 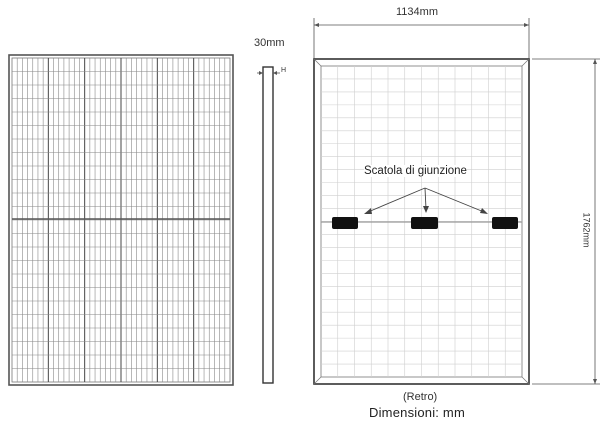 What do you see at coordinates (421, 39) in the screenshot?
I see `width-dimension` at bounding box center [421, 39].